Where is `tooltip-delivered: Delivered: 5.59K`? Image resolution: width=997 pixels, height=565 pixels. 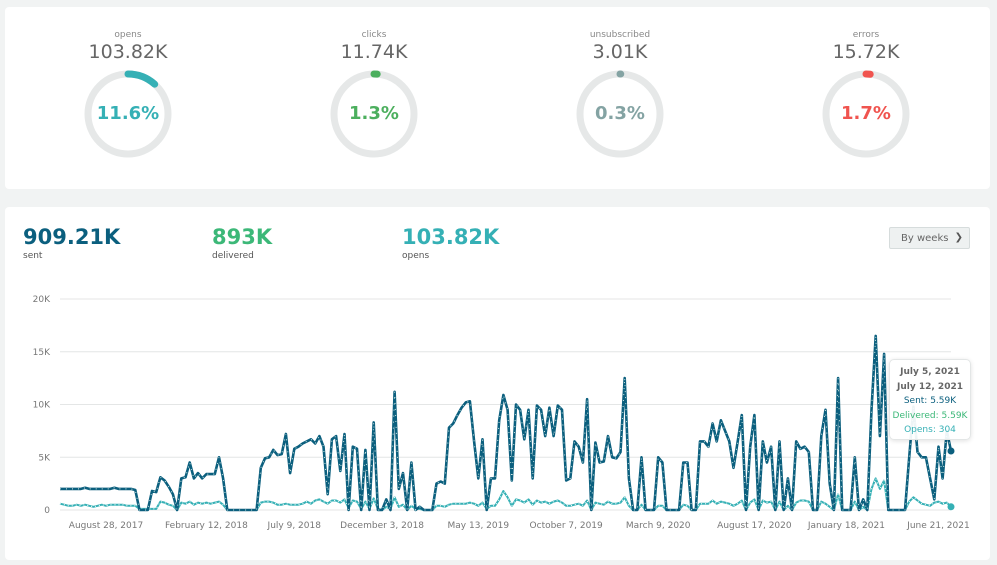 tooltip-delivered: Delivered: 5.59K is located at coordinates (930, 415).